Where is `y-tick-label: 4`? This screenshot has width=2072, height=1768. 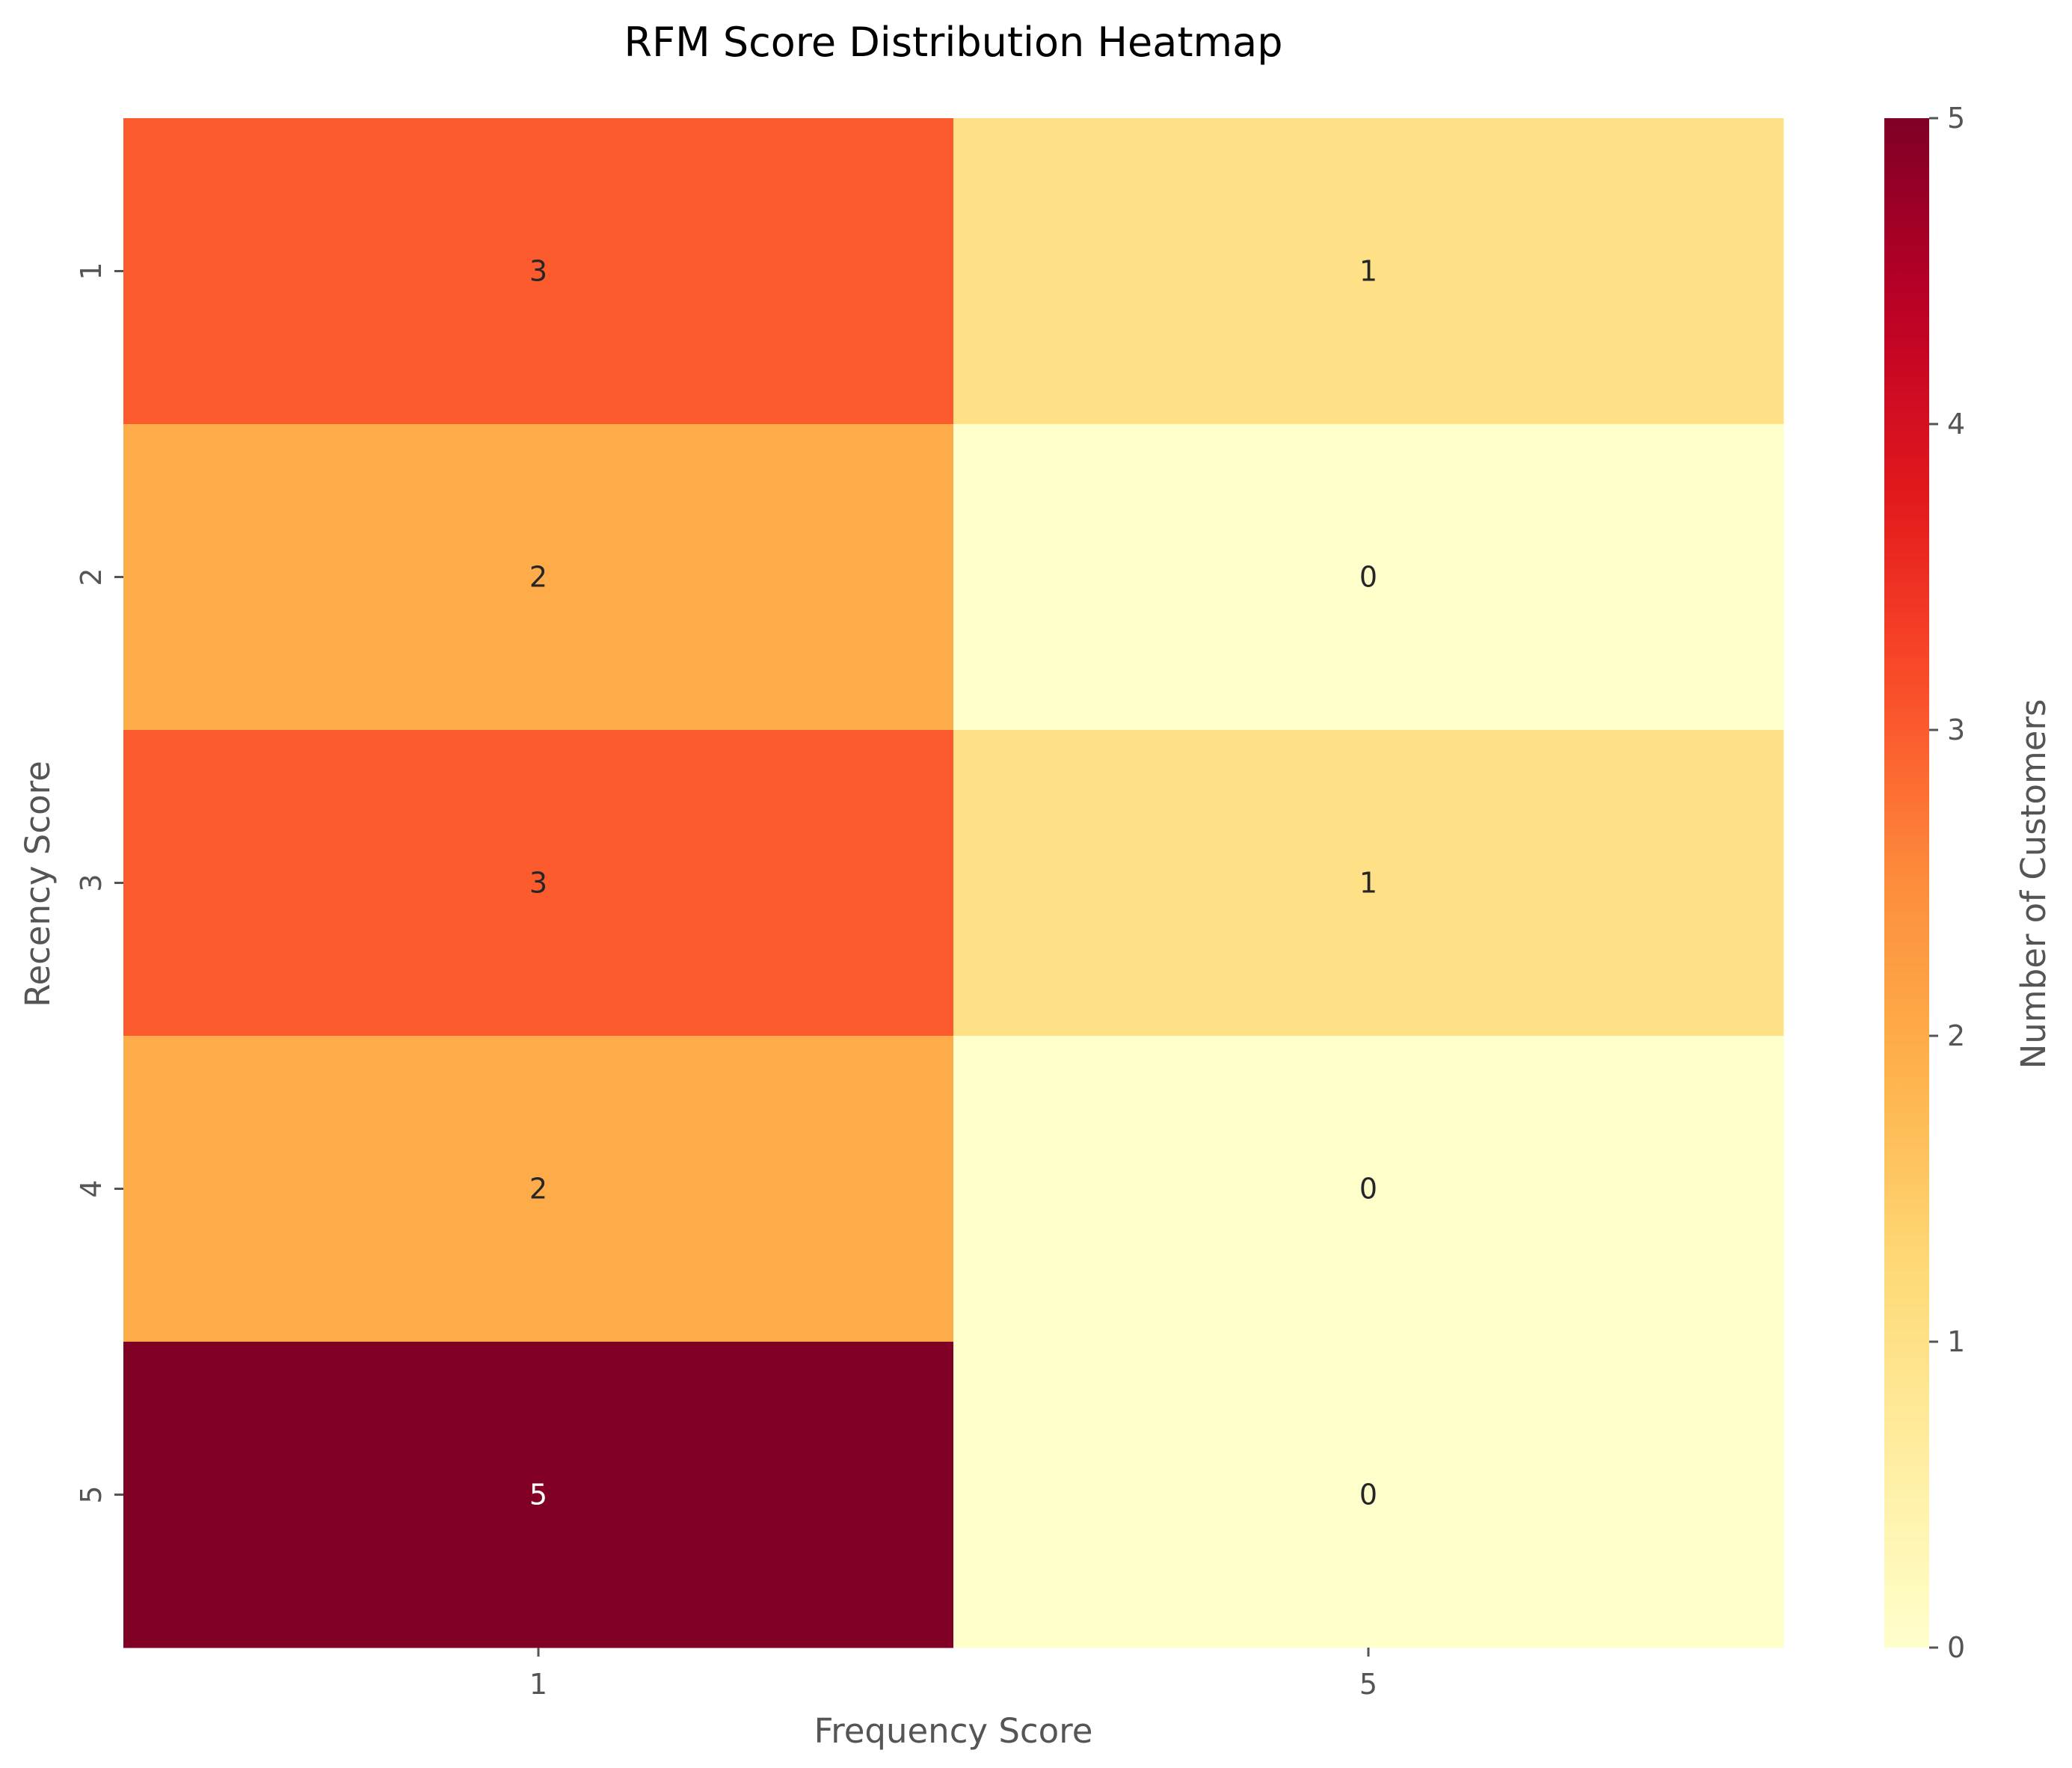 y-tick-label: 4 is located at coordinates (91, 1188).